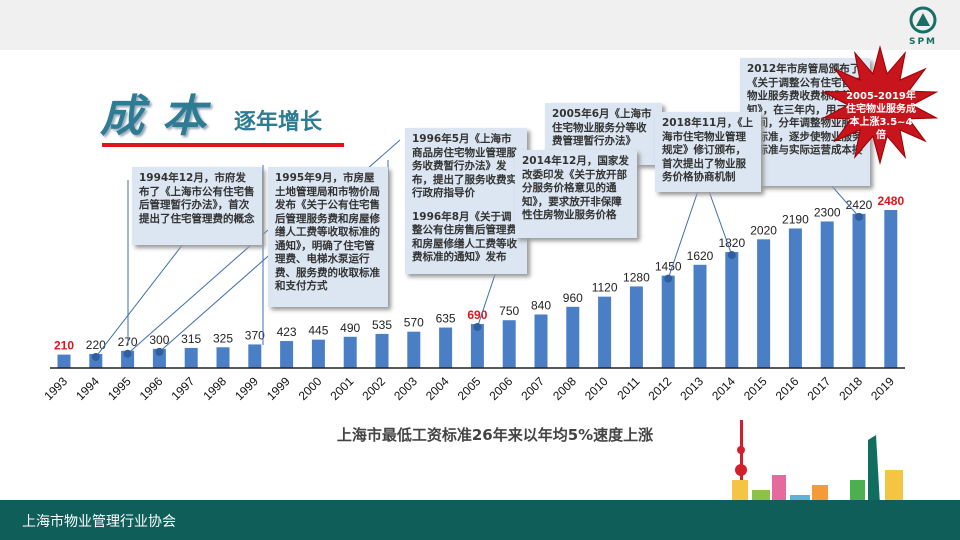 The height and width of the screenshot is (540, 960). What do you see at coordinates (255, 356) in the screenshot?
I see `bar-1999` at bounding box center [255, 356].